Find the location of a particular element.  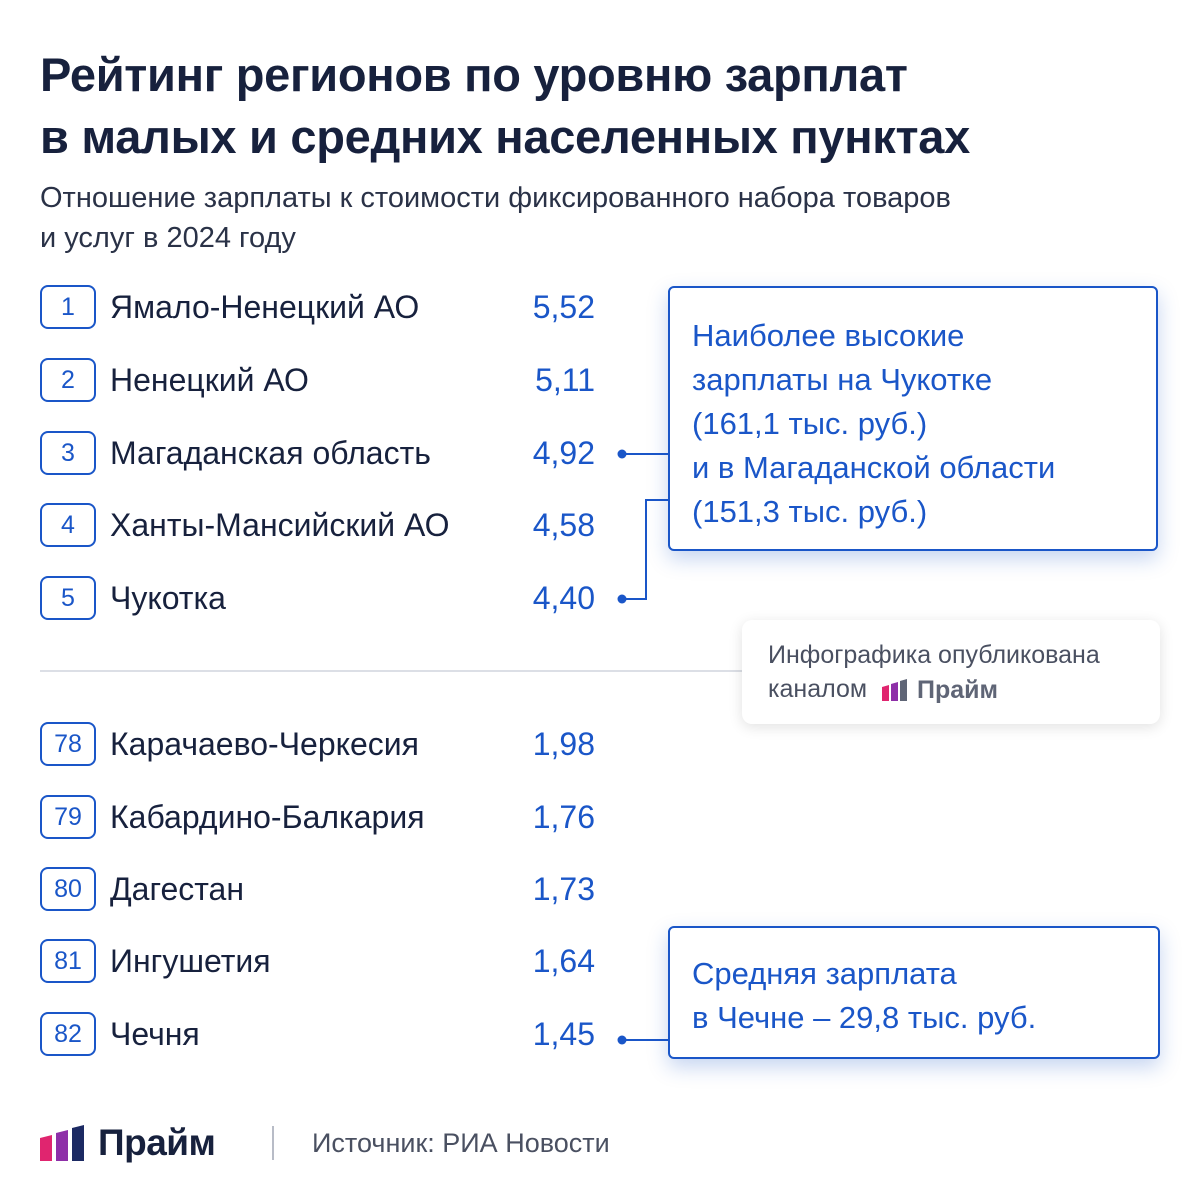

rank-badge: 1 is located at coordinates (68, 307).